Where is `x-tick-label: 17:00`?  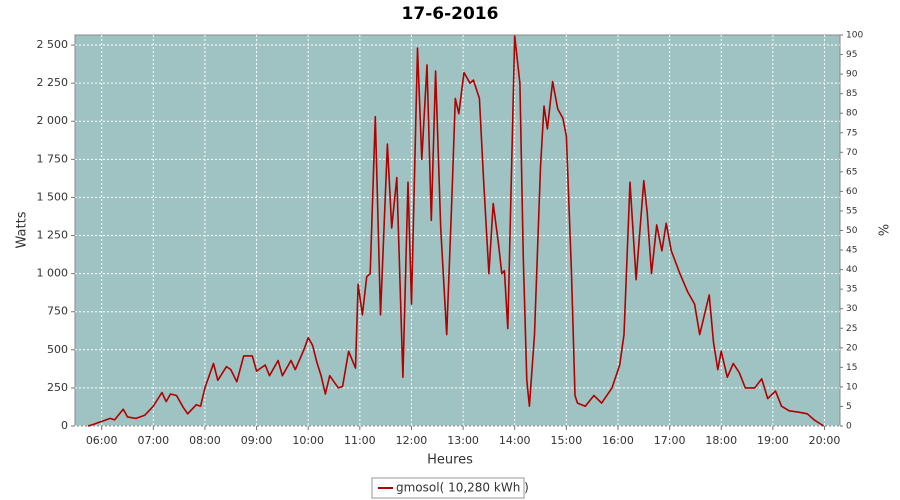 x-tick-label: 17:00 is located at coordinates (670, 440).